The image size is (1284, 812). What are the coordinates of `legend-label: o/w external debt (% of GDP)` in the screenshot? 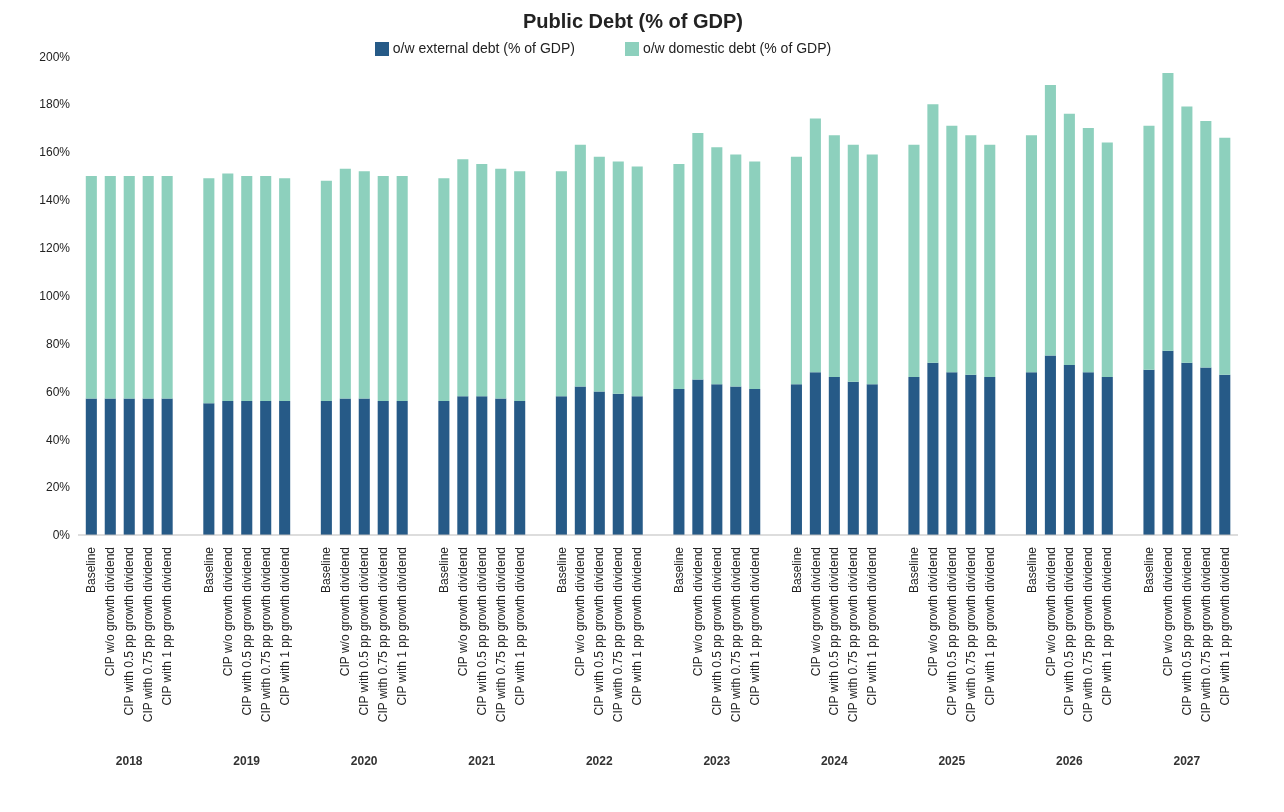 It's located at (483, 48).